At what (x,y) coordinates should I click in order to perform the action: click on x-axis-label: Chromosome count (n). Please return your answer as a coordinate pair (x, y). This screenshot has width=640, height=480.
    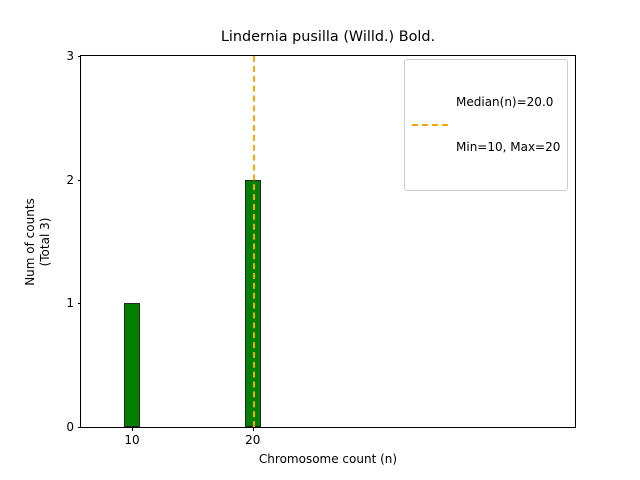
    Looking at the image, I should click on (328, 459).